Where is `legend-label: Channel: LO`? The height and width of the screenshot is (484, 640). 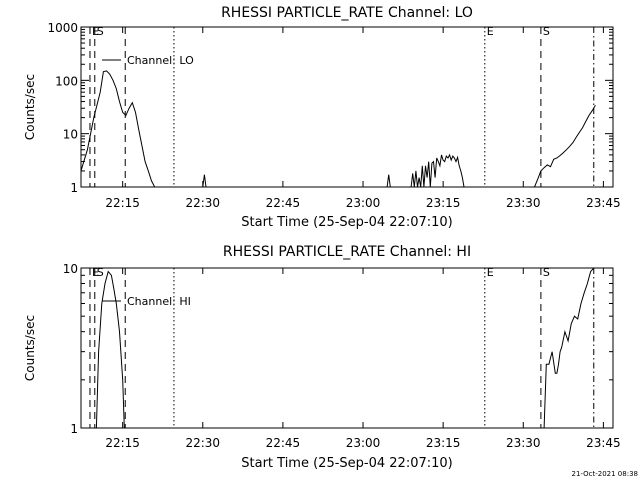
legend-label: Channel: LO is located at coordinates (160, 60).